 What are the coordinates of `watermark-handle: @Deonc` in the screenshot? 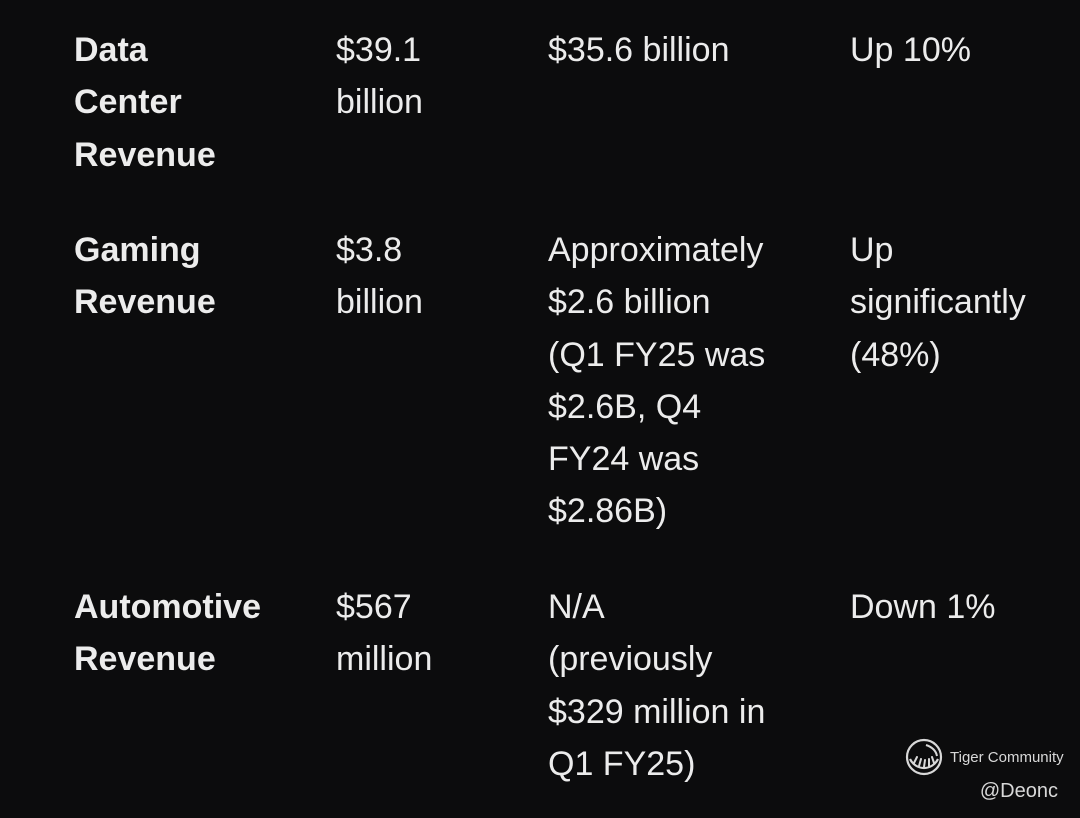 It's located at (1018, 791).